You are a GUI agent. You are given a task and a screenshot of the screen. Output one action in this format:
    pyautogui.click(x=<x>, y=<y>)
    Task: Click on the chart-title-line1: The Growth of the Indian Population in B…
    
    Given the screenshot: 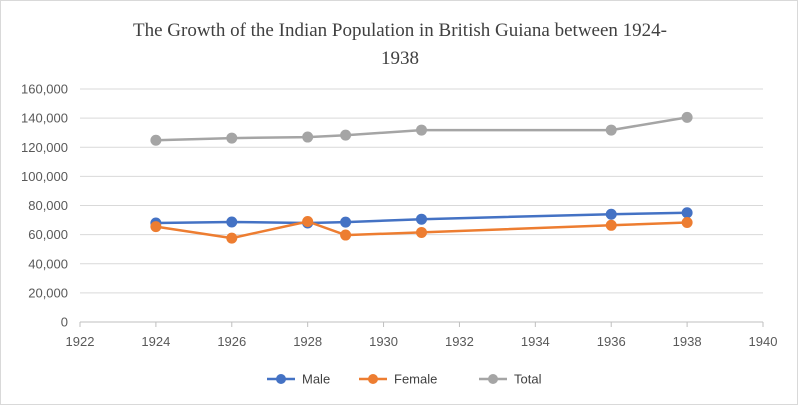 What is the action you would take?
    pyautogui.click(x=400, y=30)
    